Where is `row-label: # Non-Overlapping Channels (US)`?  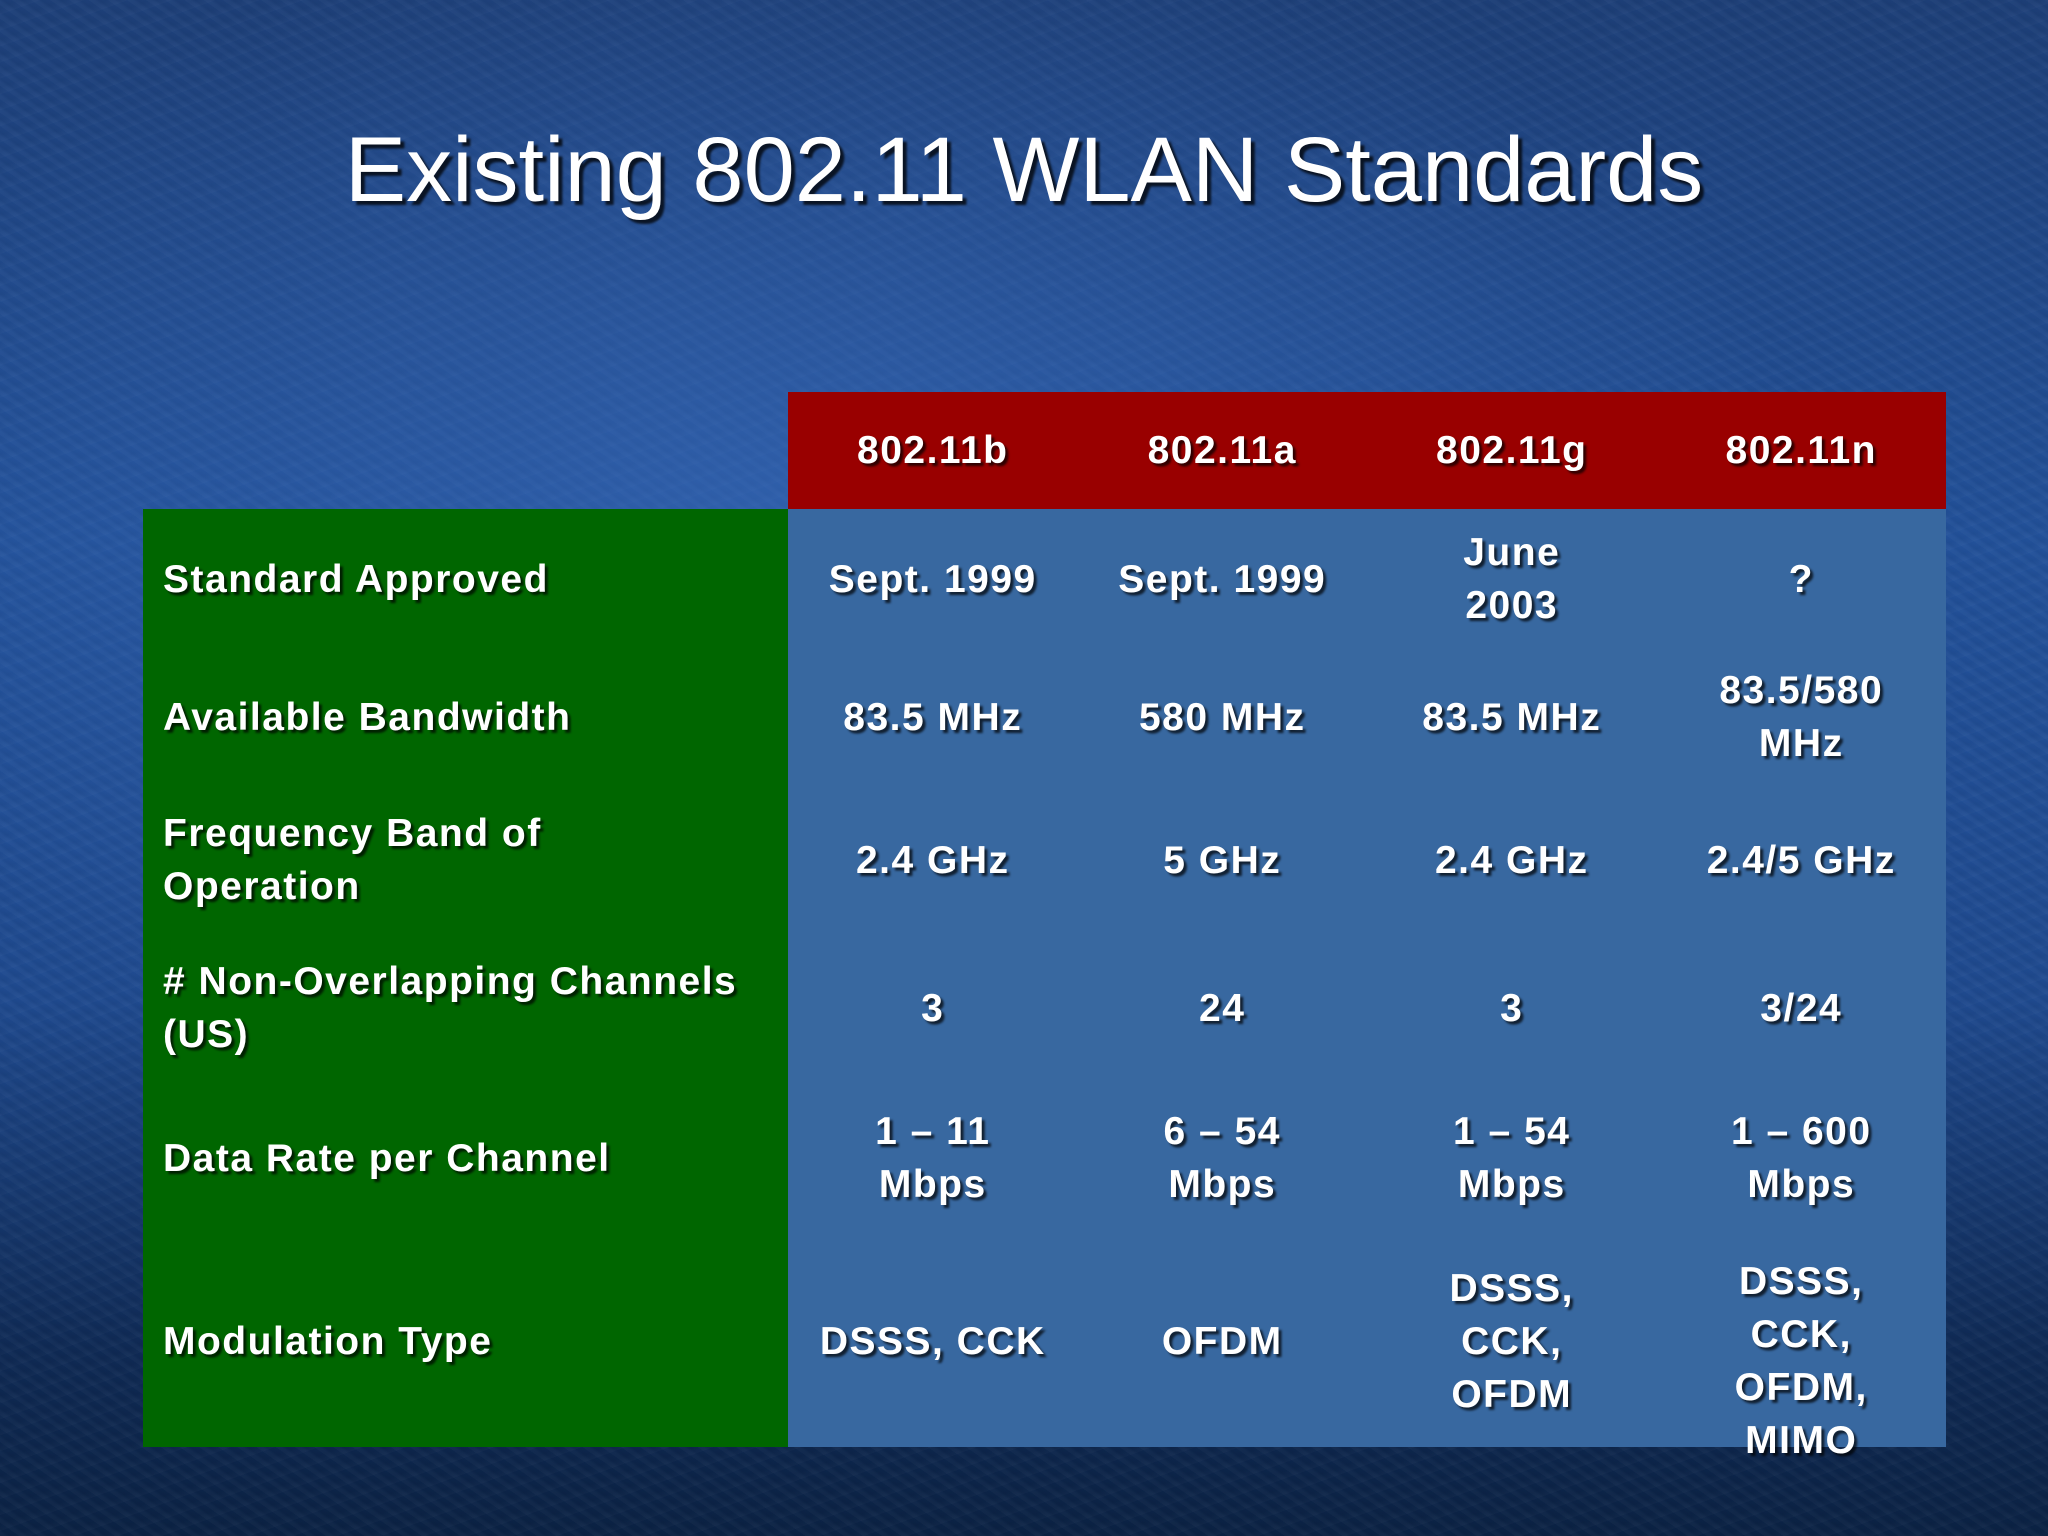 row-label: # Non-Overlapping Channels (US) is located at coordinates (465, 1008).